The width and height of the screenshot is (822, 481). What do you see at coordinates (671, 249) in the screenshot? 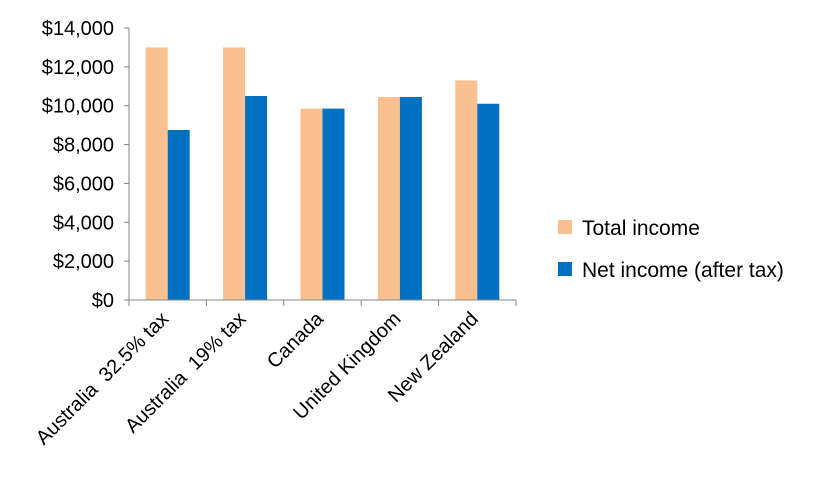
I see `legend: Total income Net income (after tax)` at bounding box center [671, 249].